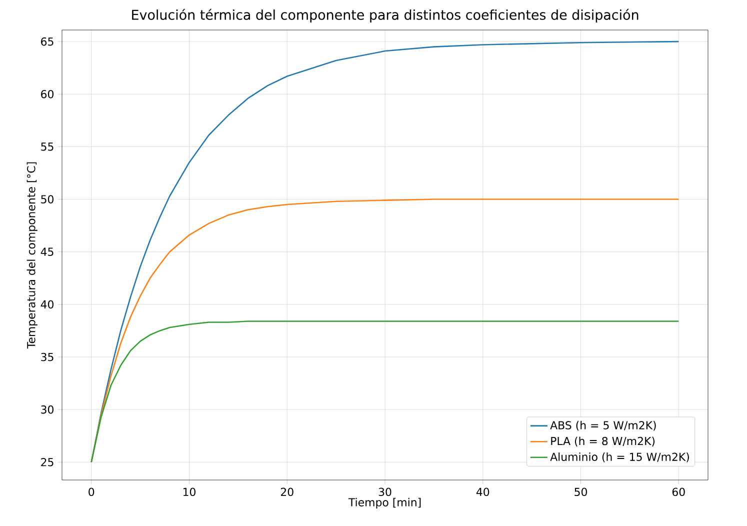 The height and width of the screenshot is (526, 747). I want to click on x-tick-label: 30, so click(385, 492).